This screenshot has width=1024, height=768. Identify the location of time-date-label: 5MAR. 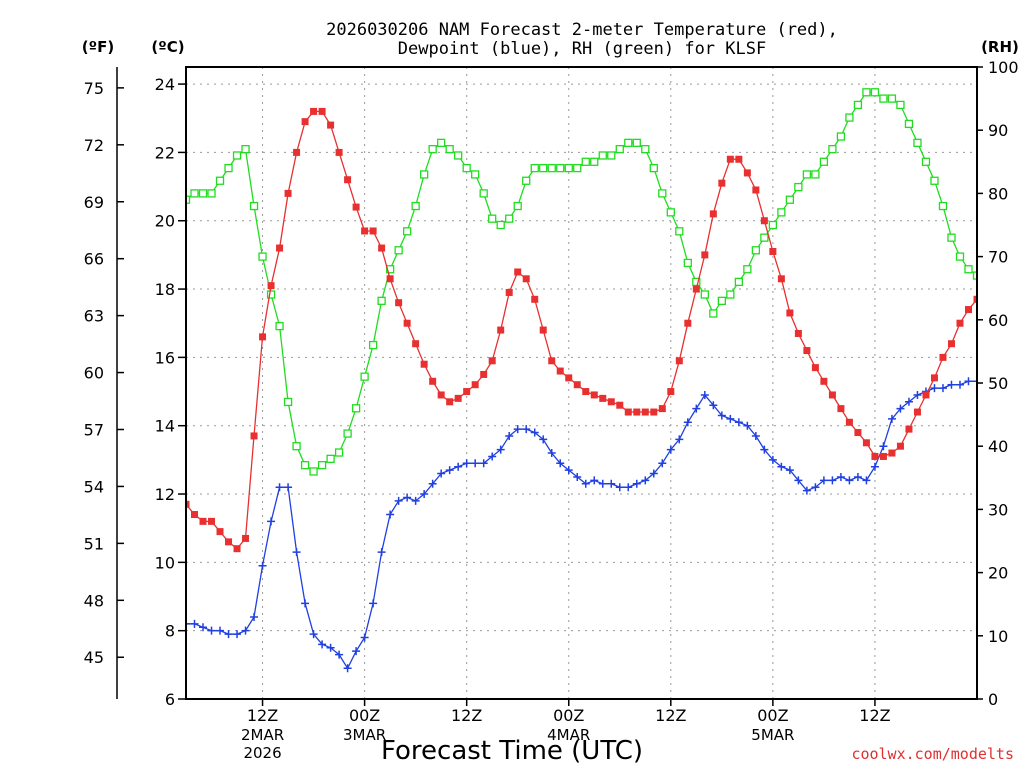
(772, 735).